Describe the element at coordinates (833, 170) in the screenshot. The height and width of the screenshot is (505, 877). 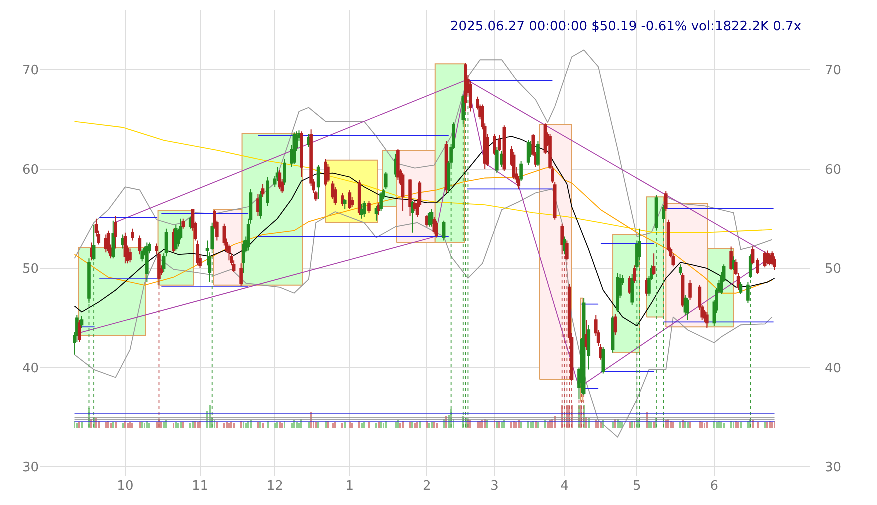
I see `y2-tick-label: 60` at that location.